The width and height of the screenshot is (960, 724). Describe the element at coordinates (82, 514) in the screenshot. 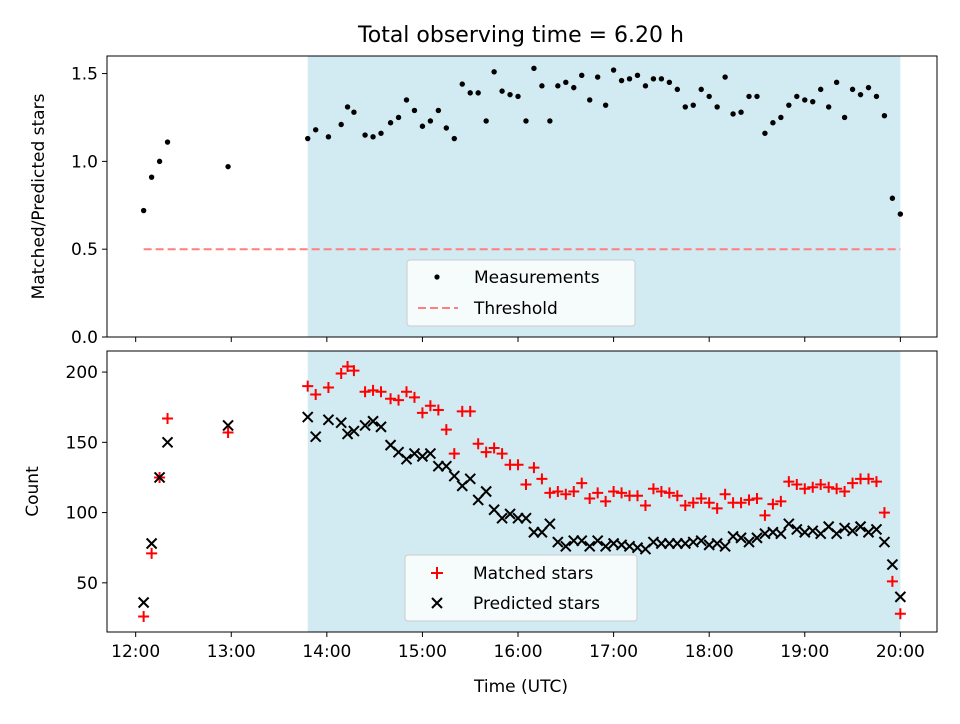

I see `bottom-y-tick-label: 100` at that location.